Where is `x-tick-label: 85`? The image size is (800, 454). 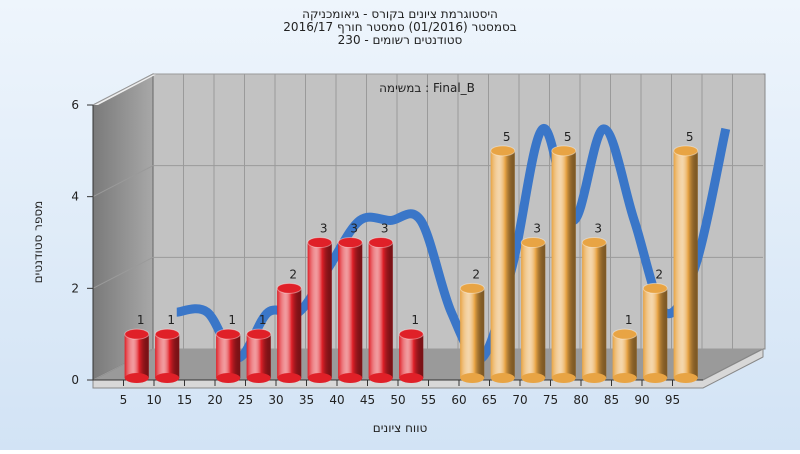
x-tick-label: 85 is located at coordinates (611, 400).